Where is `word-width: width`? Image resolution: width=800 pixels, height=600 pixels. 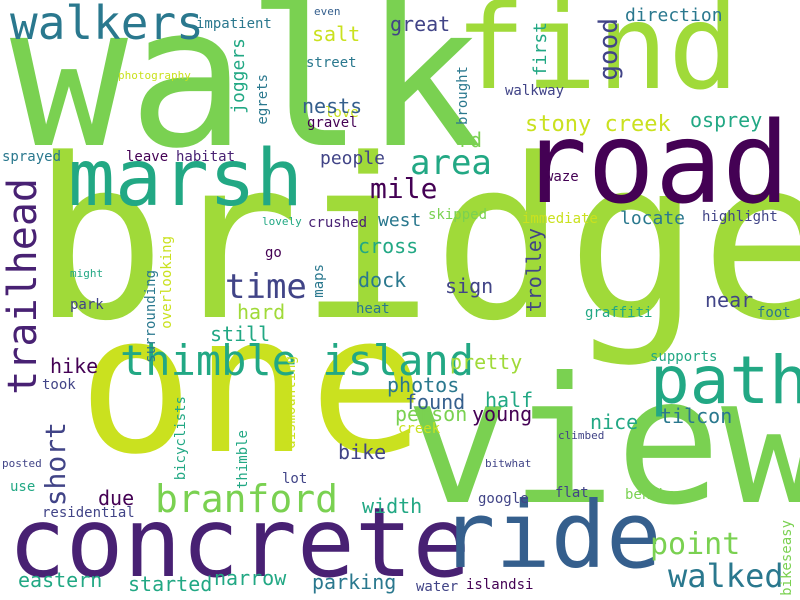 word-width: width is located at coordinates (392, 506).